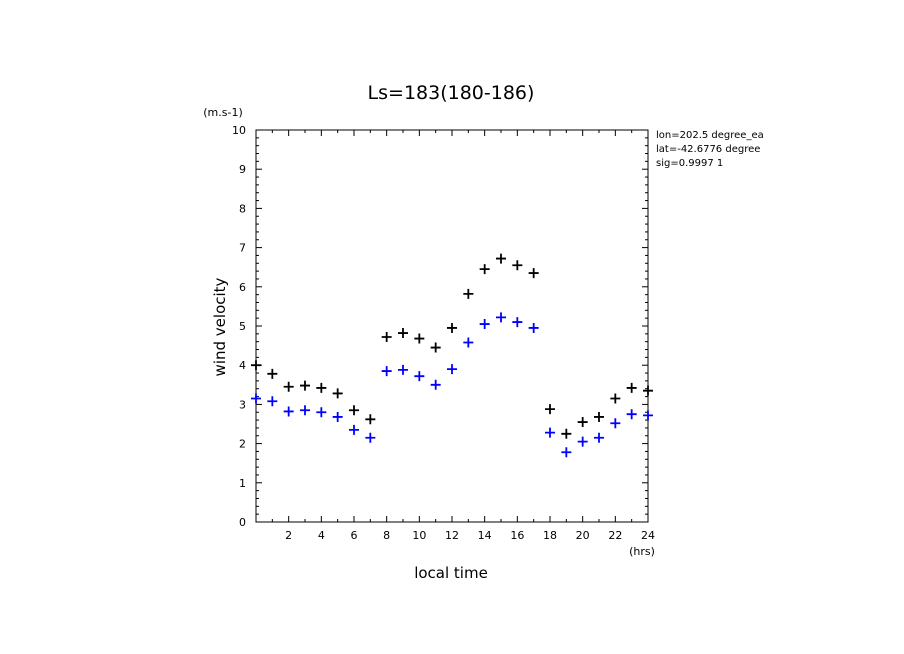  I want to click on x-tick-label: 12, so click(452, 535).